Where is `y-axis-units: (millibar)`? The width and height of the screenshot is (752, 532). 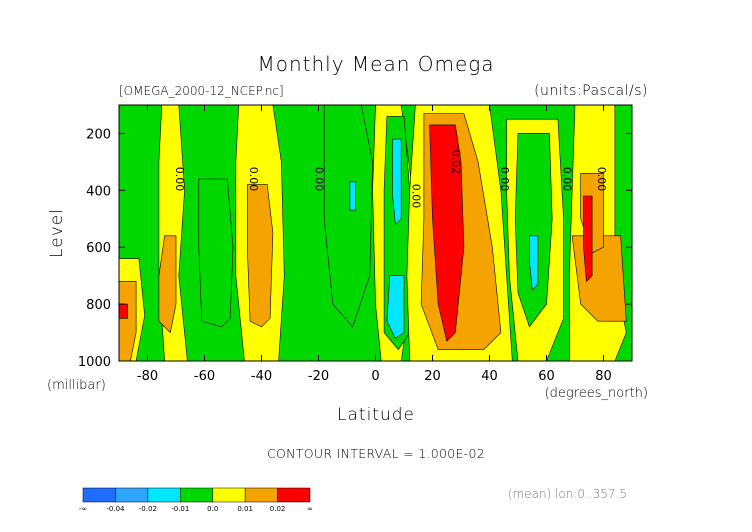
y-axis-units: (millibar) is located at coordinates (76, 385).